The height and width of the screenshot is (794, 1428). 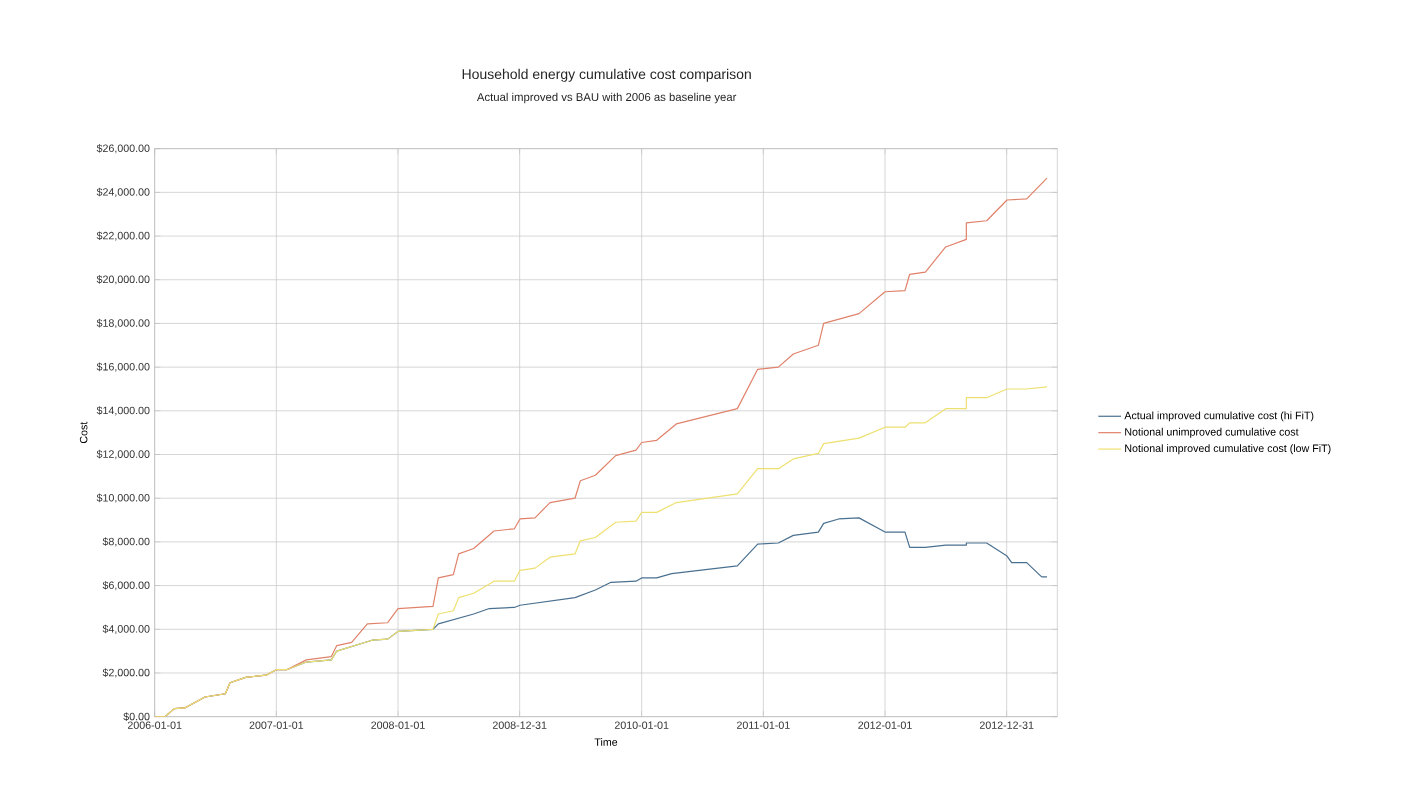 What do you see at coordinates (276, 725) in the screenshot?
I see `x-tick-label: 2007-01-01` at bounding box center [276, 725].